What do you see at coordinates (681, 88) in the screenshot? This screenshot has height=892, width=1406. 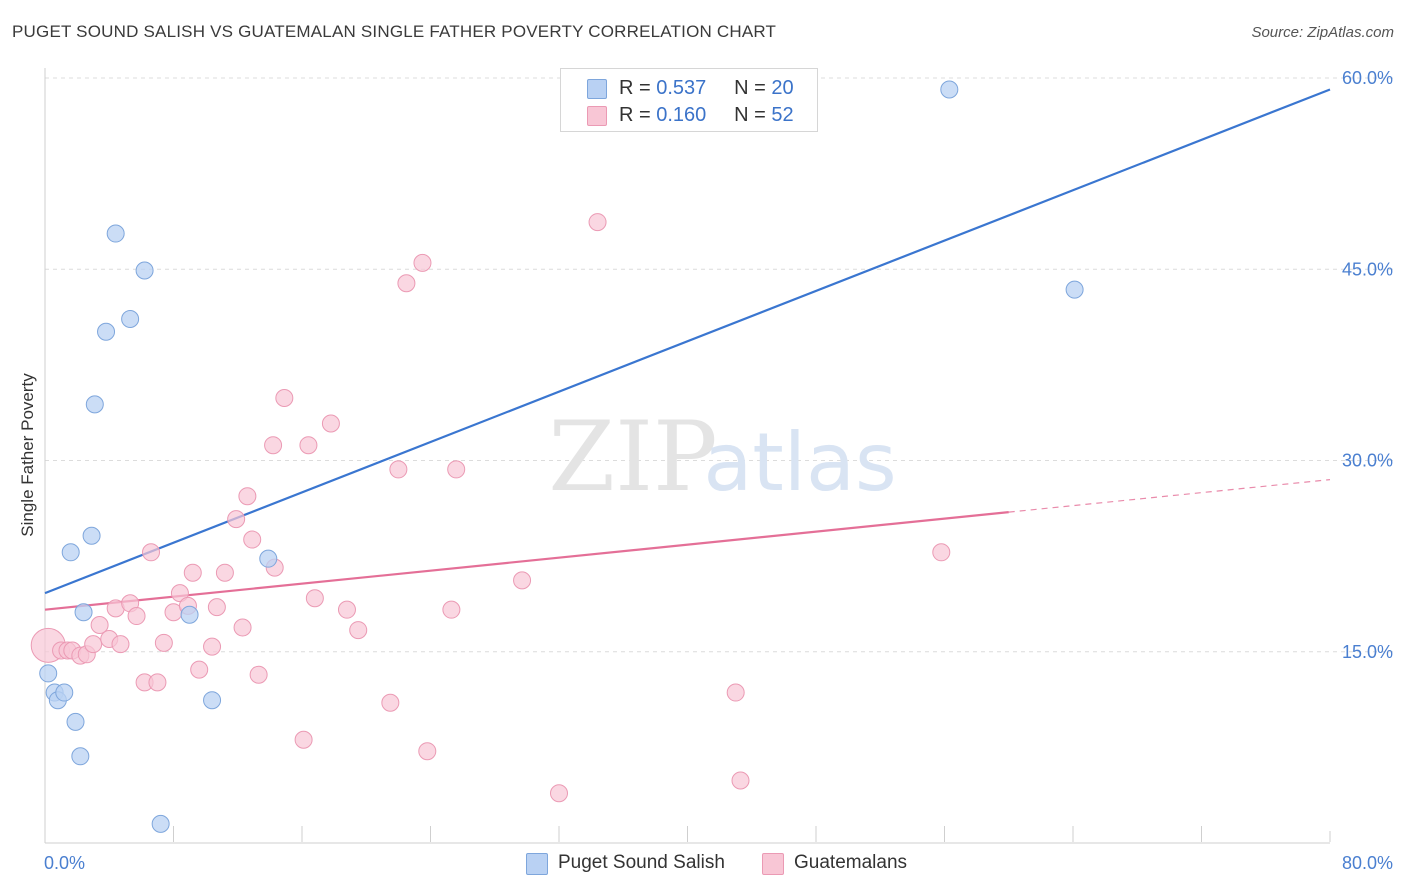 I see `r-value: 0.537` at bounding box center [681, 88].